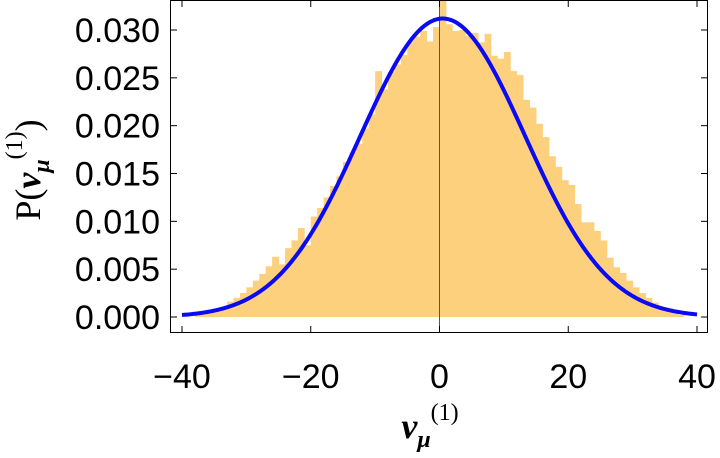 The image size is (720, 458). What do you see at coordinates (42, 166) in the screenshot?
I see `y-axis-title-sub: μ` at bounding box center [42, 166].